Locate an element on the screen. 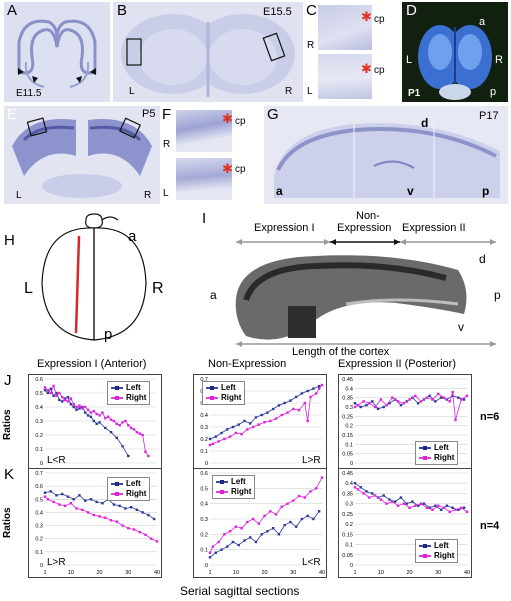 The width and height of the screenshot is (511, 601). y-tick-label: 0.05 is located at coordinates (347, 556).